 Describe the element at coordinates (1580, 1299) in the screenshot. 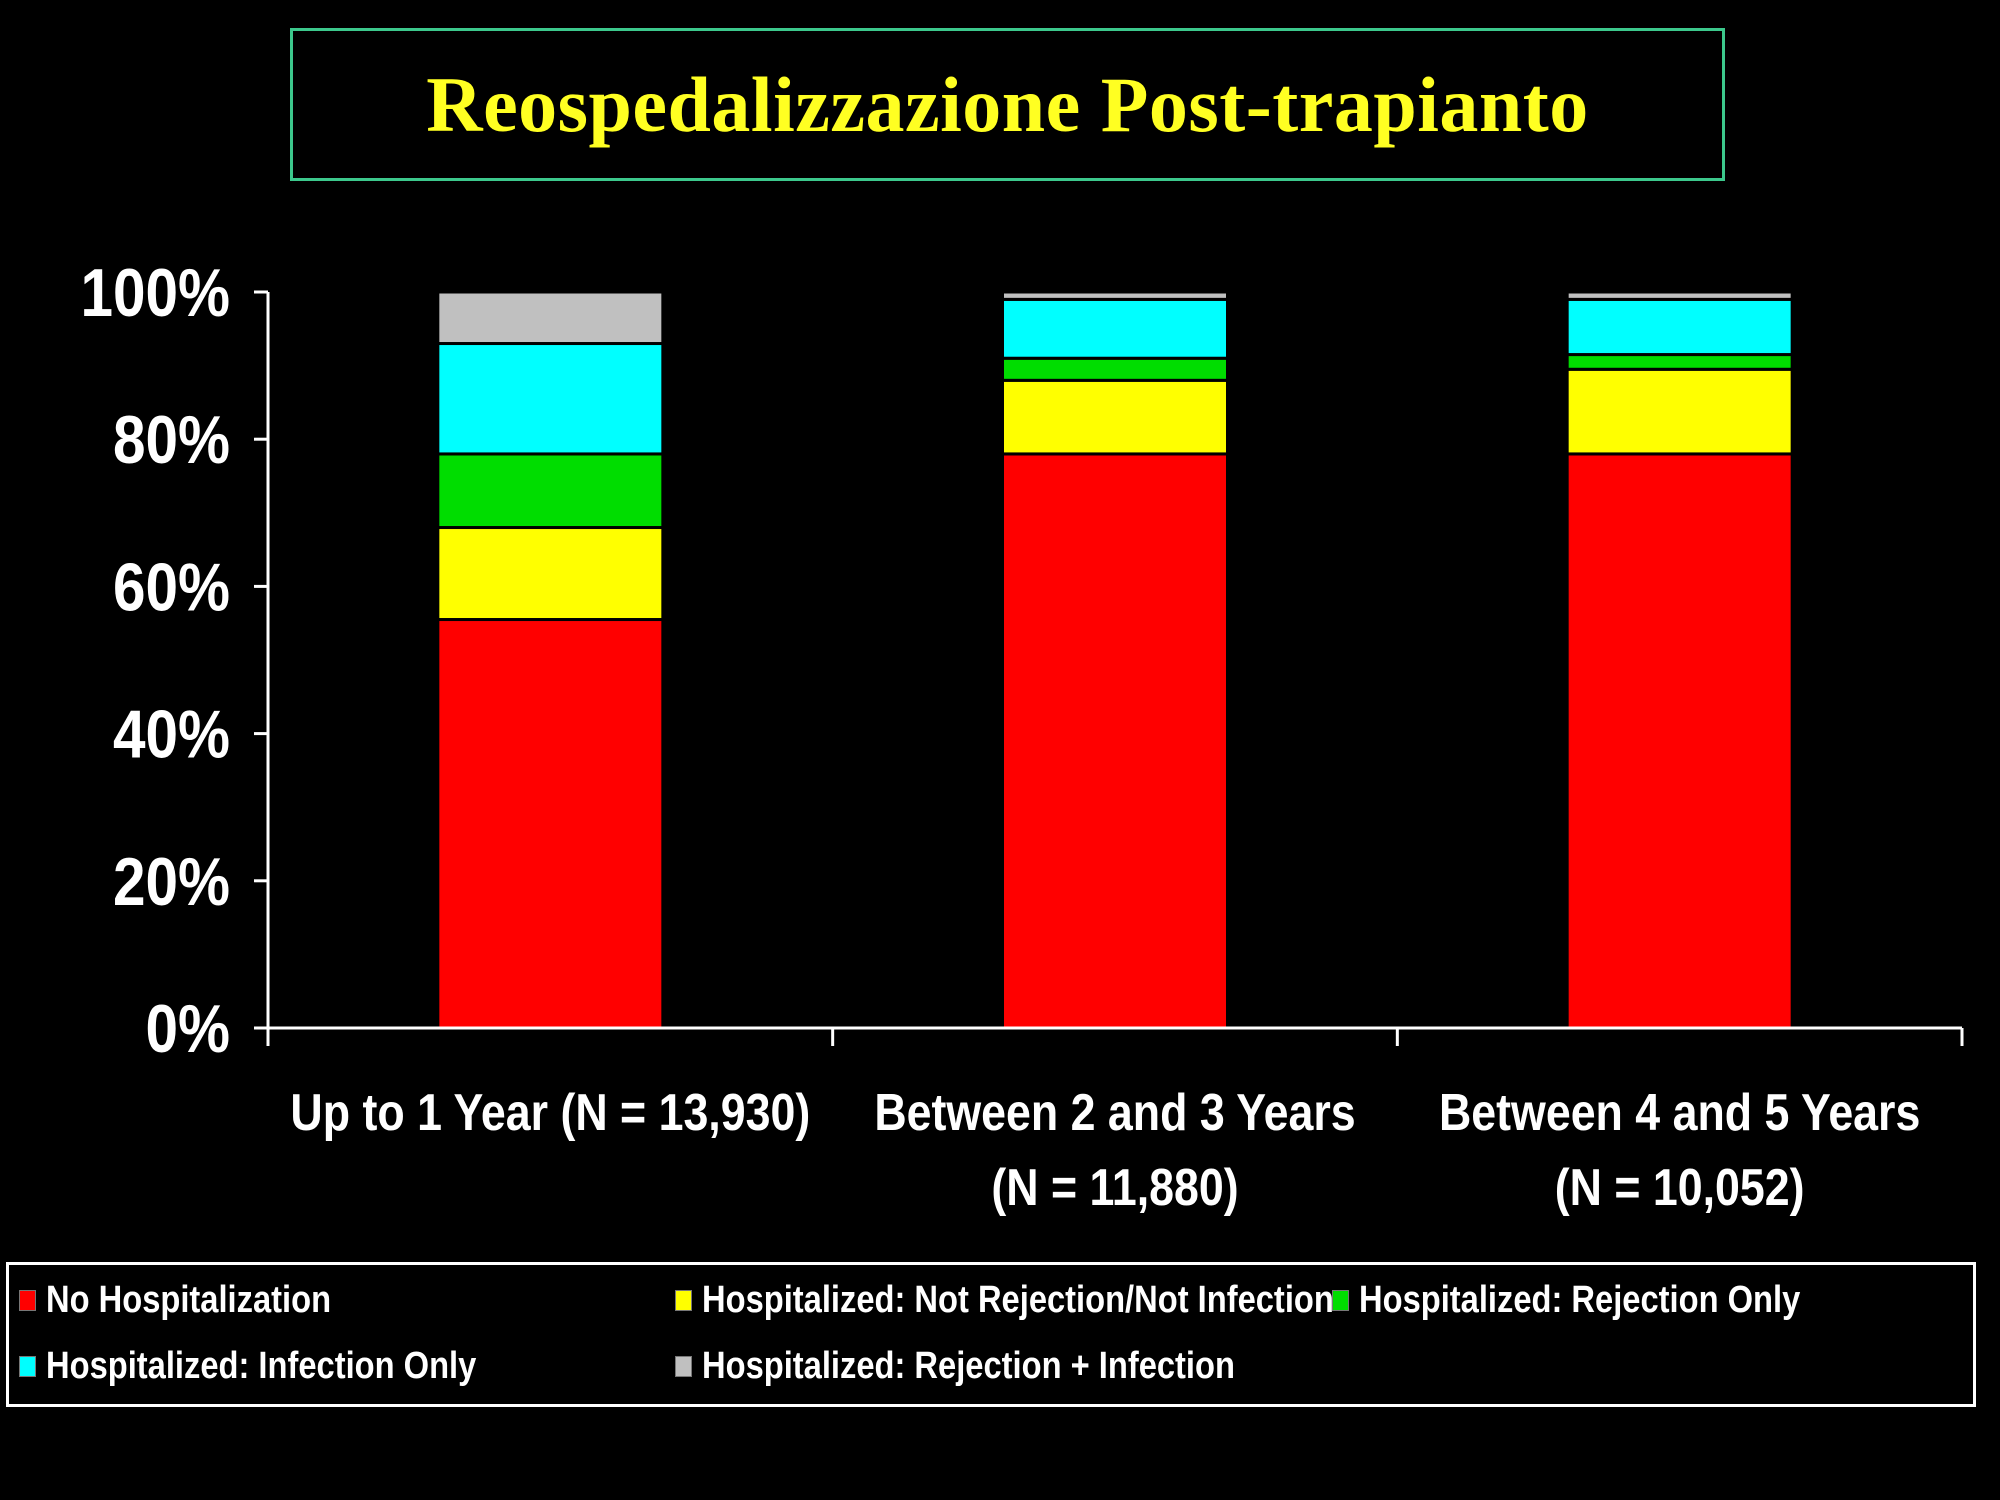

I see `legend-label: Hospitalized: Rejection Only` at that location.